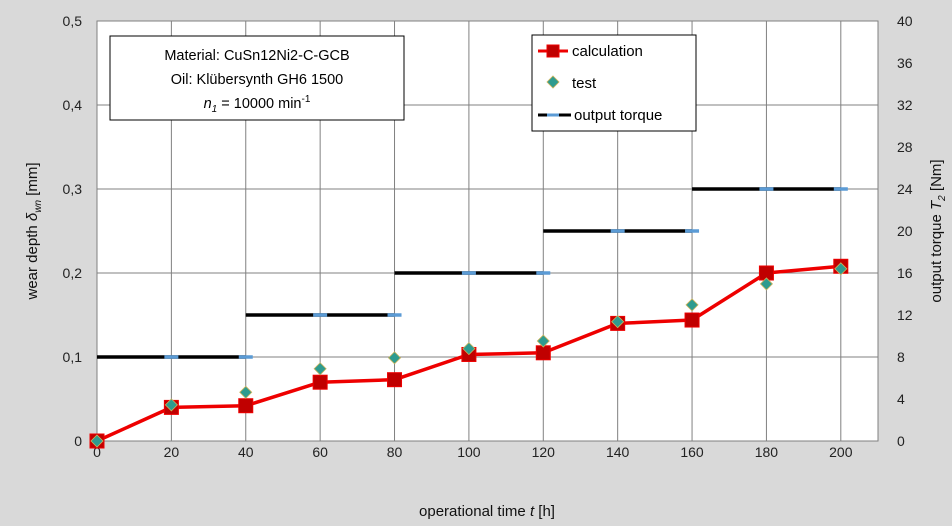  Describe the element at coordinates (901, 357) in the screenshot. I see `y-right-tick-label: 8` at that location.